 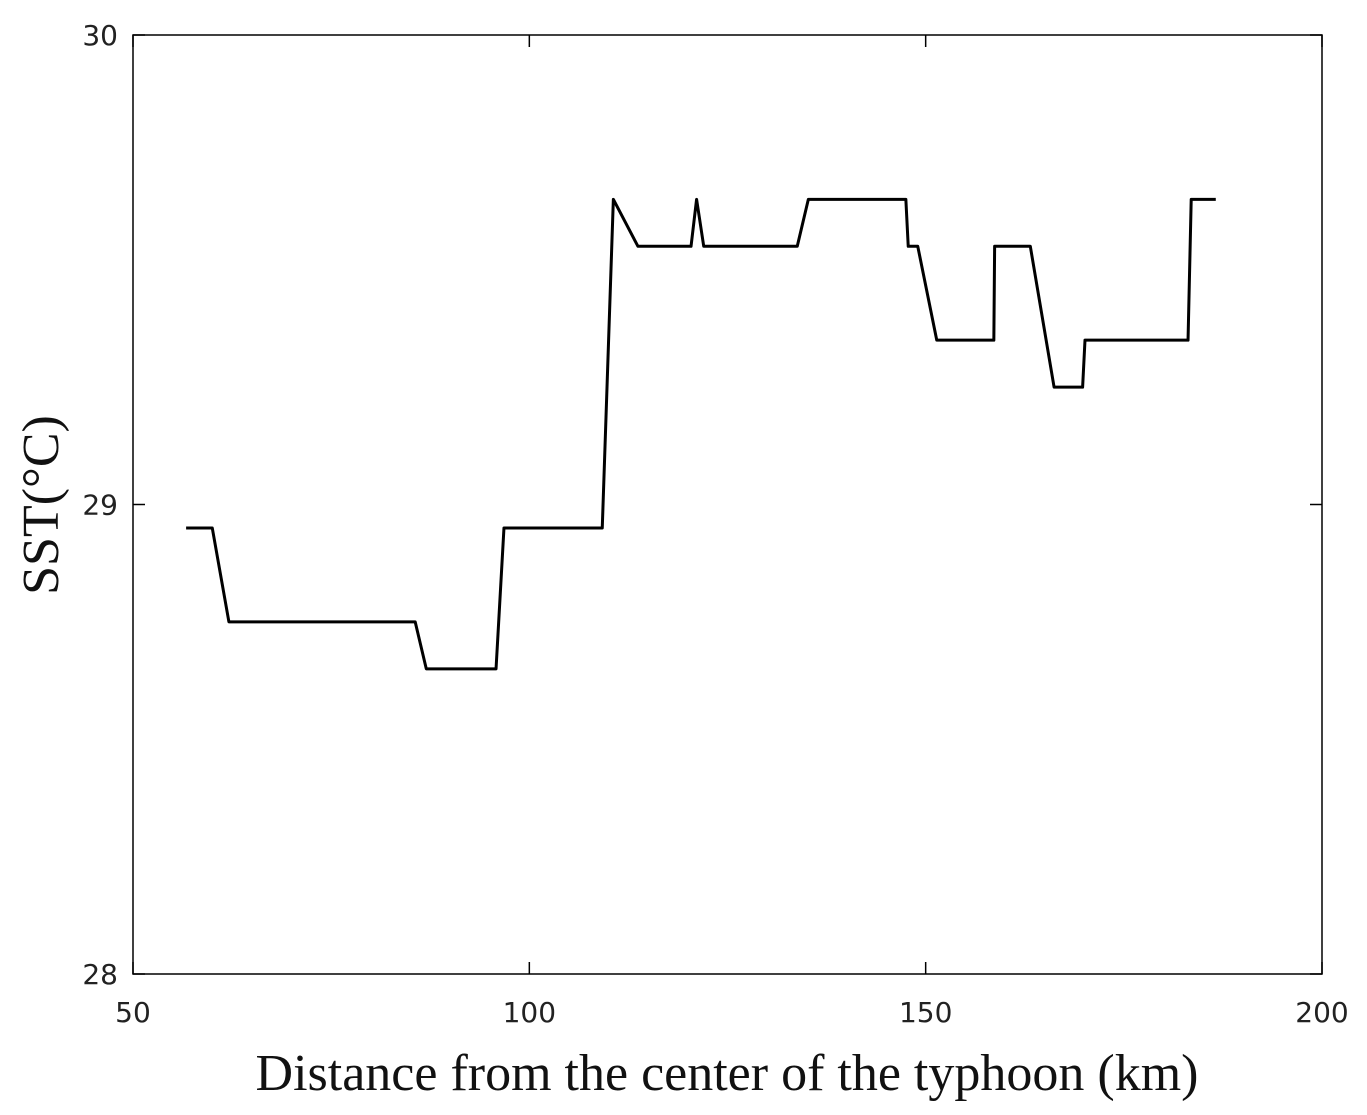 I want to click on x-tick-label: 100, so click(x=529, y=1012).